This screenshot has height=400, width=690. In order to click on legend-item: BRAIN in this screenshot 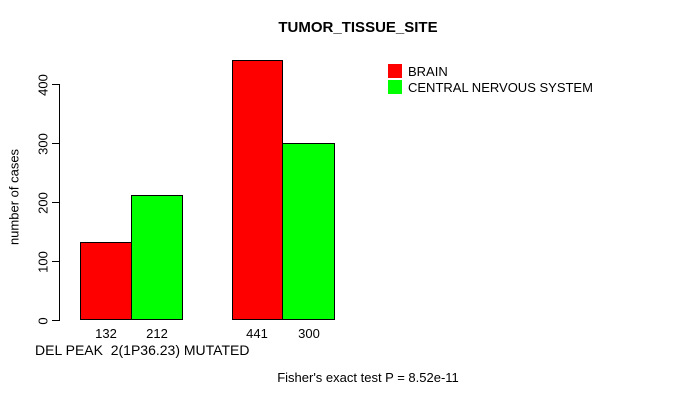, I will do `click(490, 71)`.